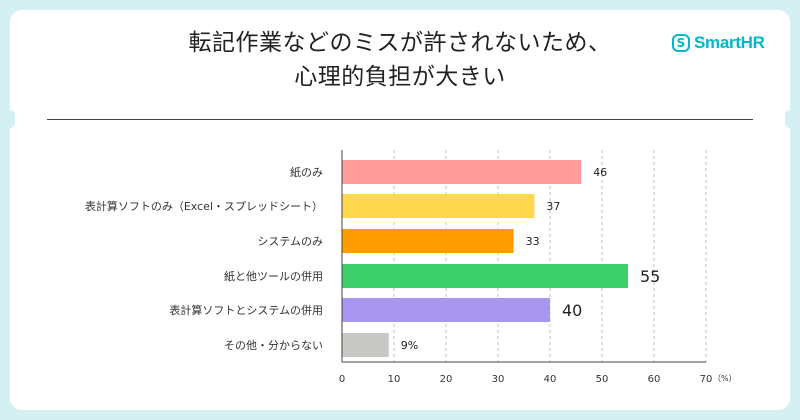  Describe the element at coordinates (498, 379) in the screenshot. I see `x-tick-label: 30` at that location.